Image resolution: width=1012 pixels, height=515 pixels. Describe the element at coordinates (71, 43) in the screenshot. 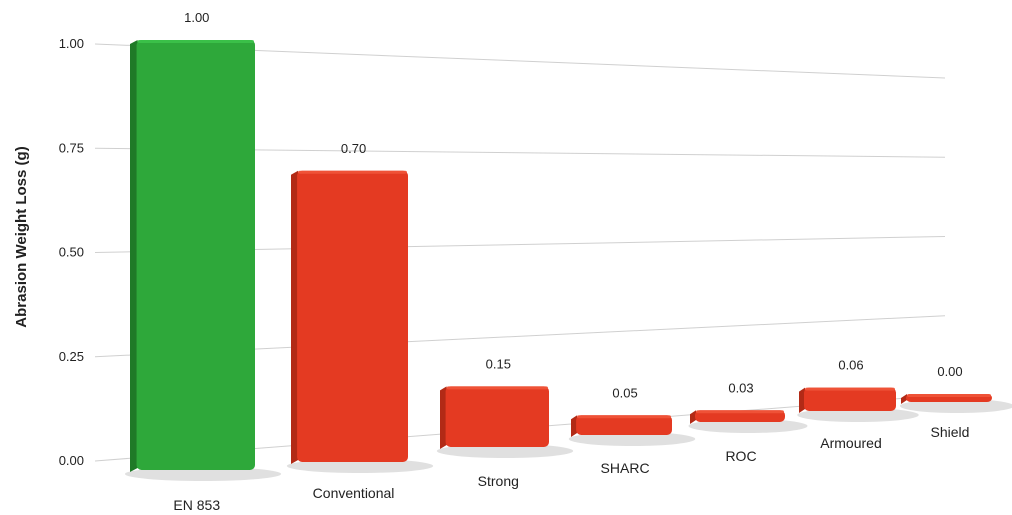

I see `y-tick-label: 1.00` at that location.